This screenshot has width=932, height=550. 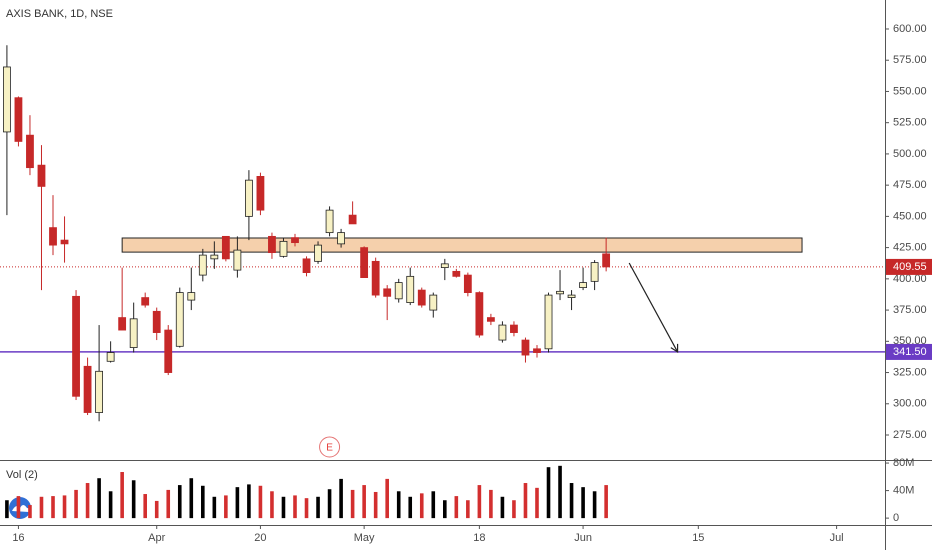 I want to click on price-label-box, so click(x=909, y=351).